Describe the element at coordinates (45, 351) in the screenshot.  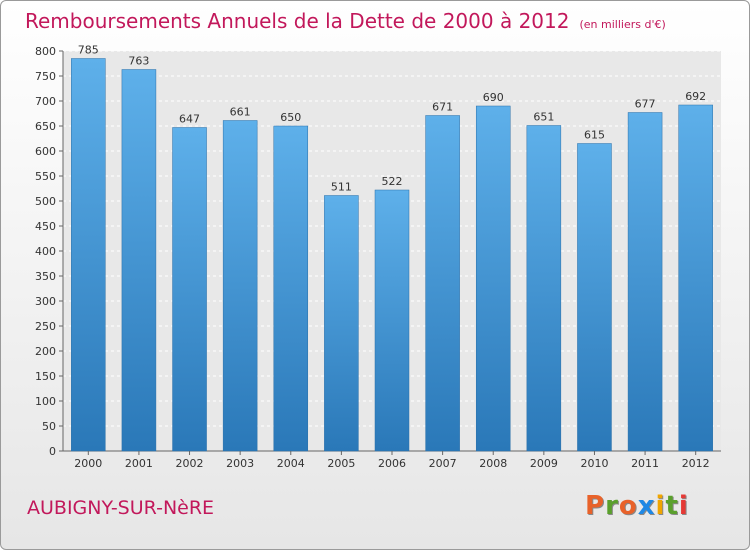
I see `y-tick-label: 200` at that location.